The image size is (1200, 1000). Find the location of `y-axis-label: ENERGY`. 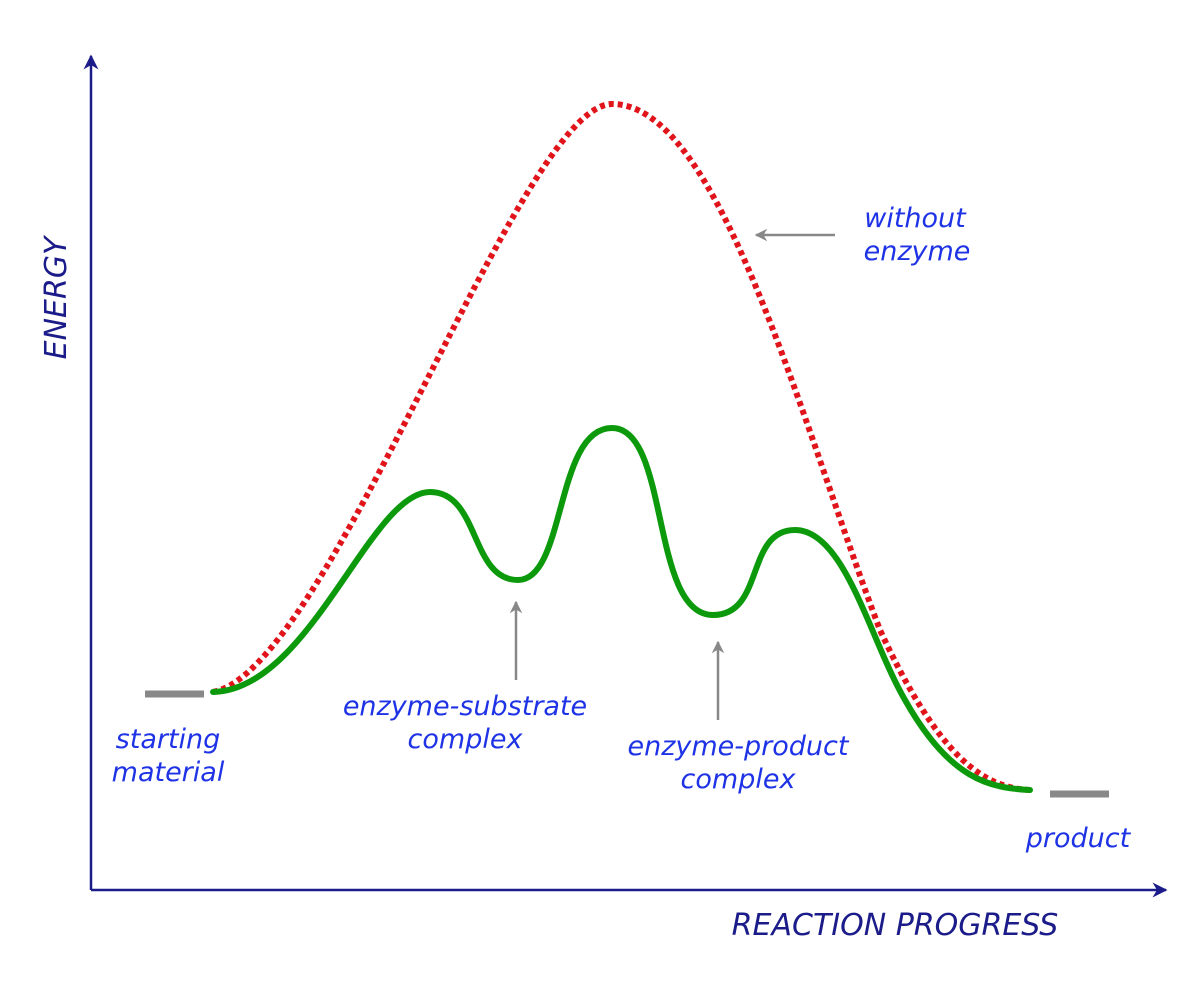

y-axis-label: ENERGY is located at coordinates (56, 296).